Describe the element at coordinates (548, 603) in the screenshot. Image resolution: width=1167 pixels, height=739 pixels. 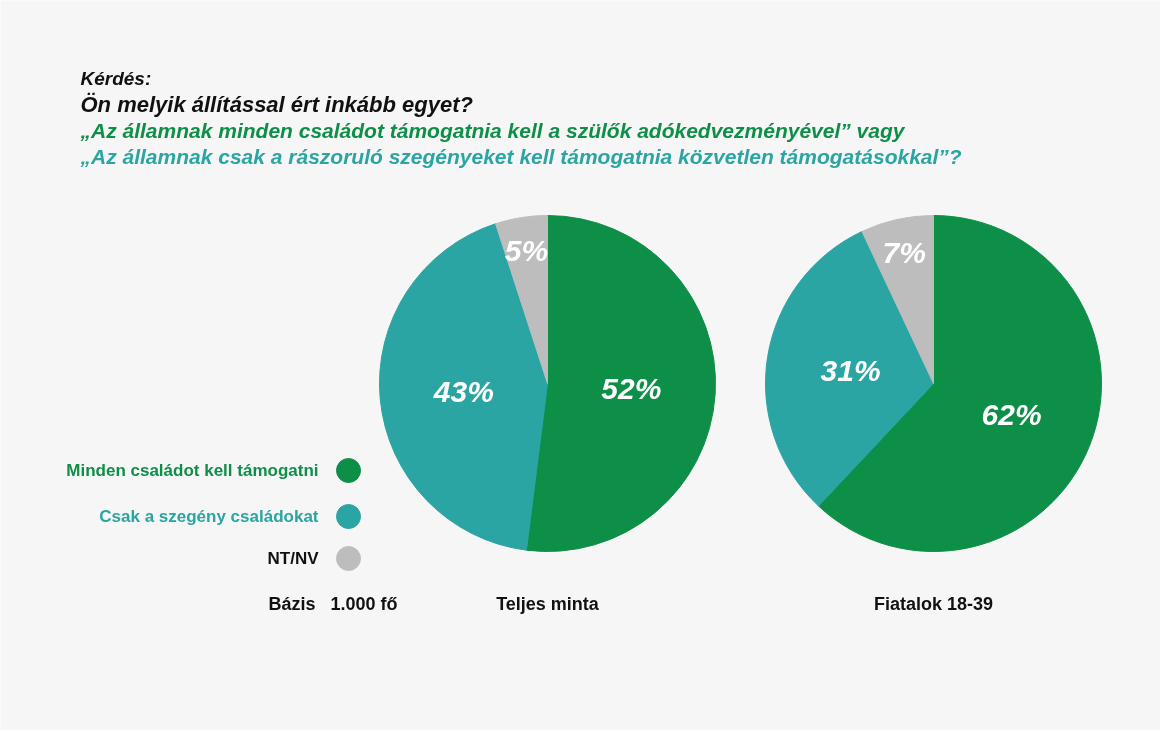
I see `text: Teljes minta` at that location.